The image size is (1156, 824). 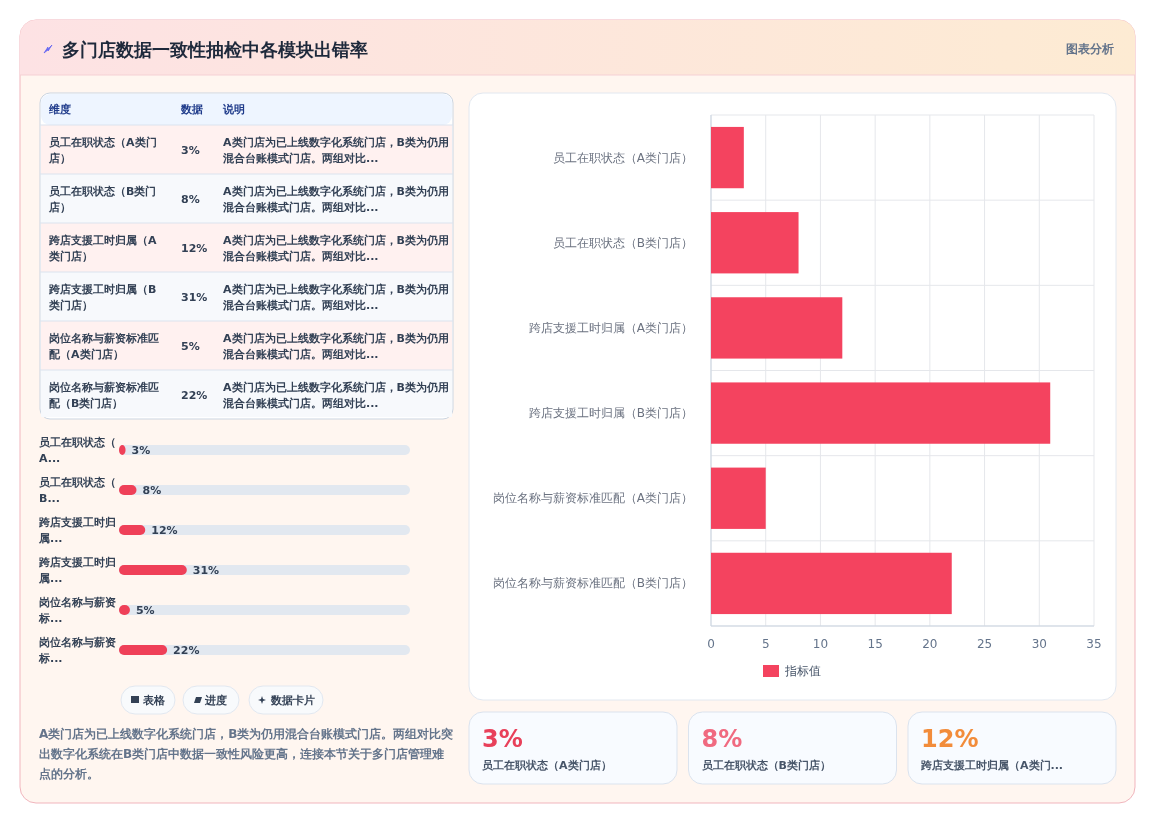 I want to click on x-tick-label: 20, so click(x=930, y=644).